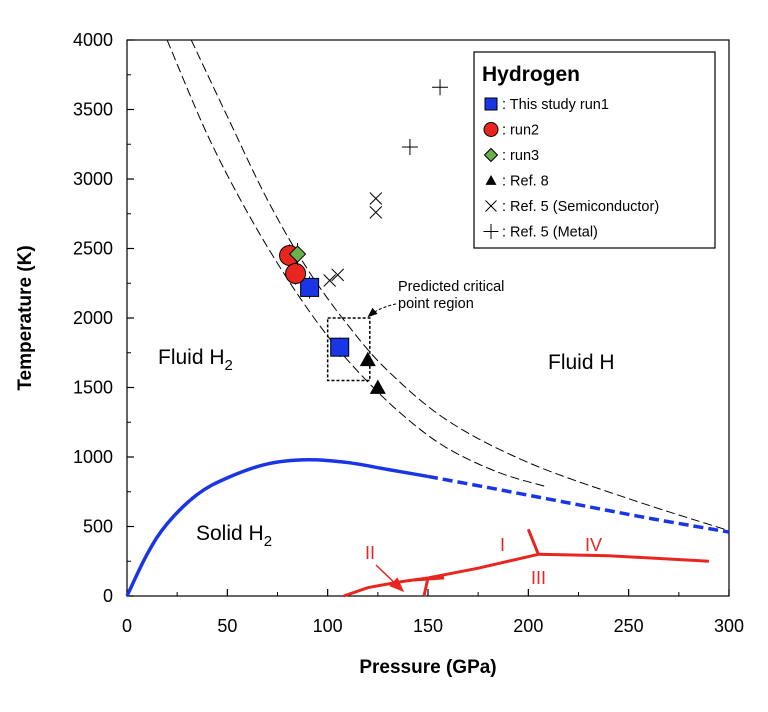 The width and height of the screenshot is (768, 712). I want to click on legend-title: Hydrogen, so click(531, 74).